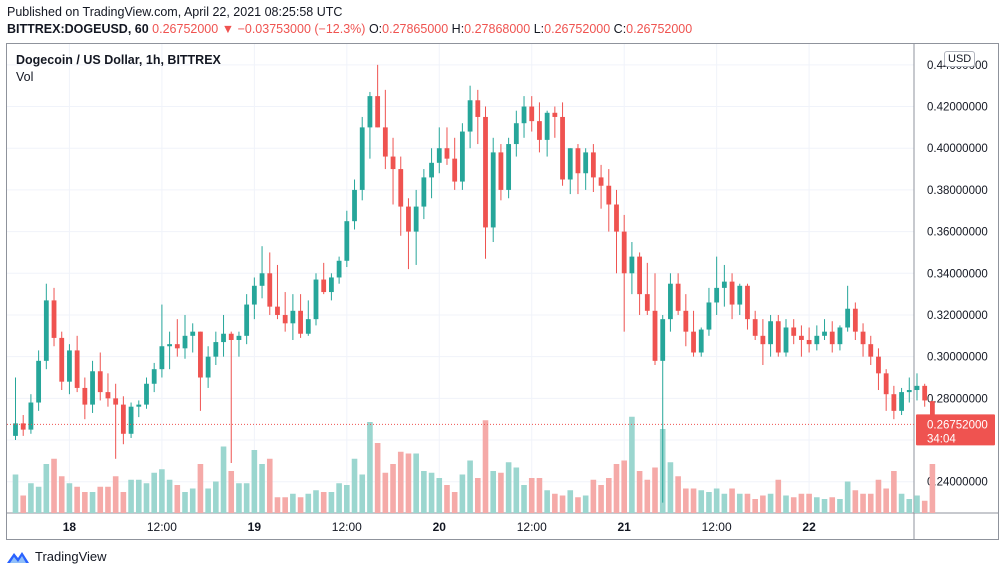 The height and width of the screenshot is (577, 1006). Describe the element at coordinates (960, 59) in the screenshot. I see `currency-button: USD` at that location.